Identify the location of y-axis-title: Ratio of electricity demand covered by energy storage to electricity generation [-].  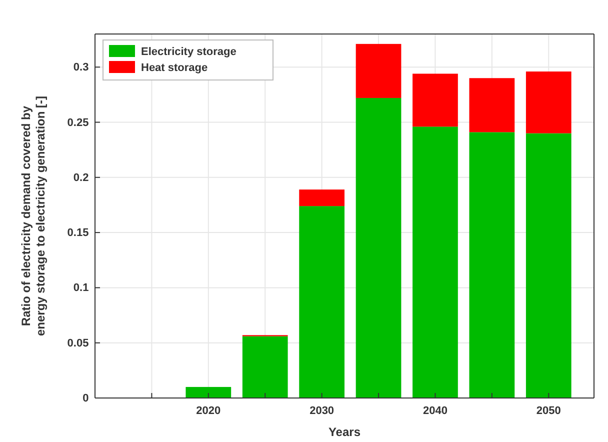
(33, 216).